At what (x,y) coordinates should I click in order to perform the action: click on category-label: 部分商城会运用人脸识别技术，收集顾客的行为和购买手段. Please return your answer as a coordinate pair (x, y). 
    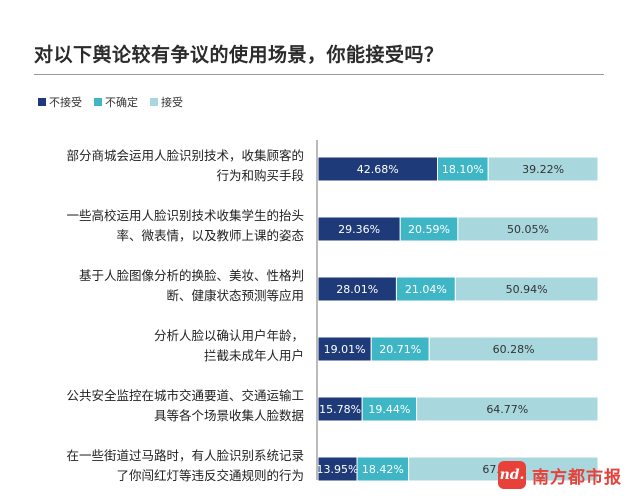
    Looking at the image, I should click on (169, 166).